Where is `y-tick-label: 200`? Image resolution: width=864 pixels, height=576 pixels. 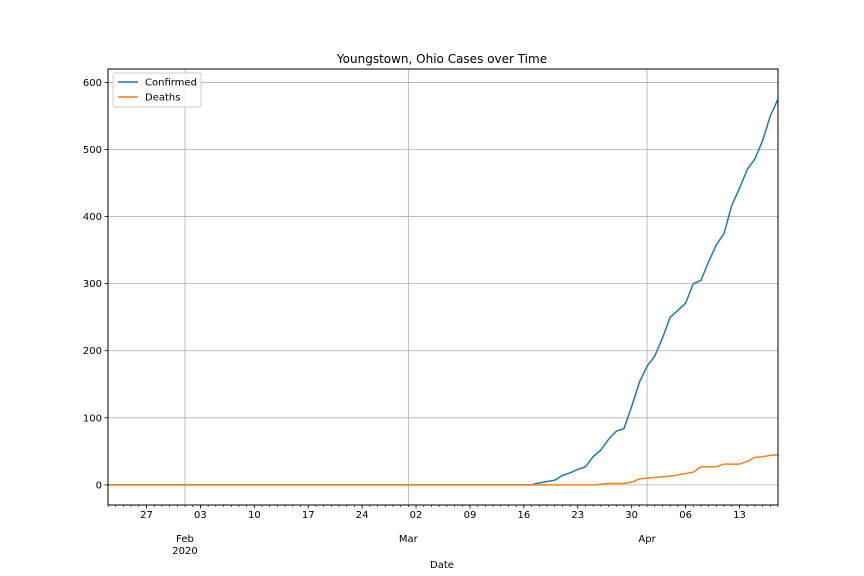 y-tick-label: 200 is located at coordinates (92, 351).